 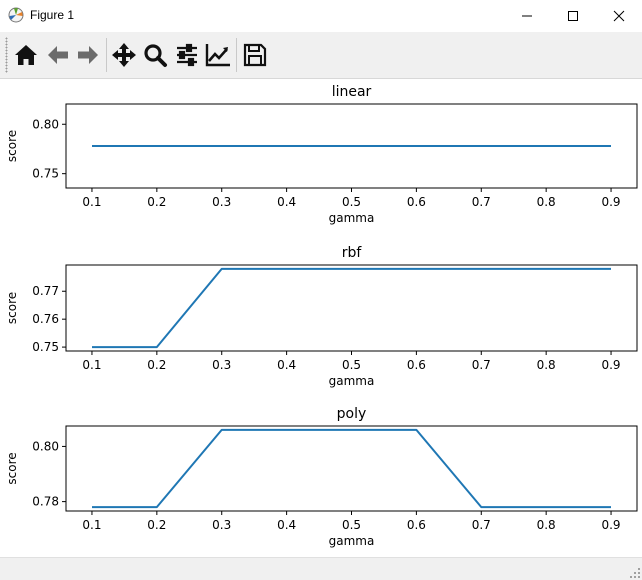 What do you see at coordinates (45, 319) in the screenshot?
I see `y-tick-label: 0.76` at bounding box center [45, 319].